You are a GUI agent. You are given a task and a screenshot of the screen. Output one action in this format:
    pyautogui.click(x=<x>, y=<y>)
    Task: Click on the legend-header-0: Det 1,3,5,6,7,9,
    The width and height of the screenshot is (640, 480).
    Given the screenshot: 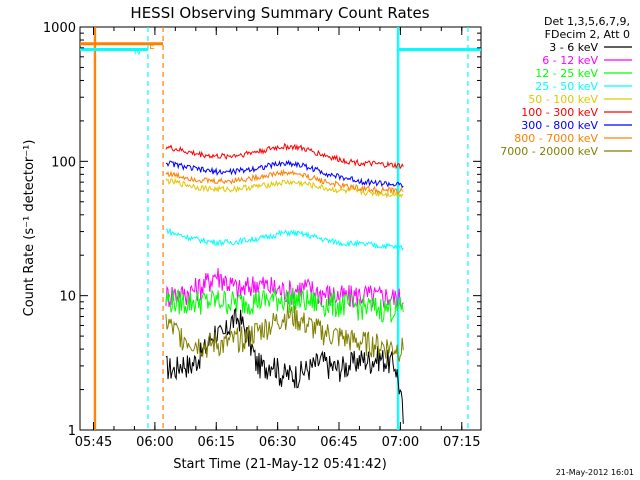 What is the action you would take?
    pyautogui.click(x=587, y=21)
    